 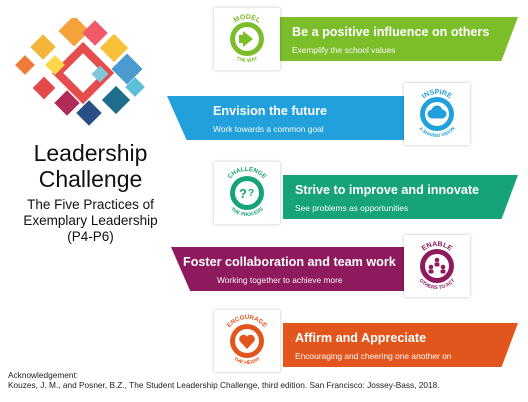 I want to click on heart-icon, so click(x=247, y=341).